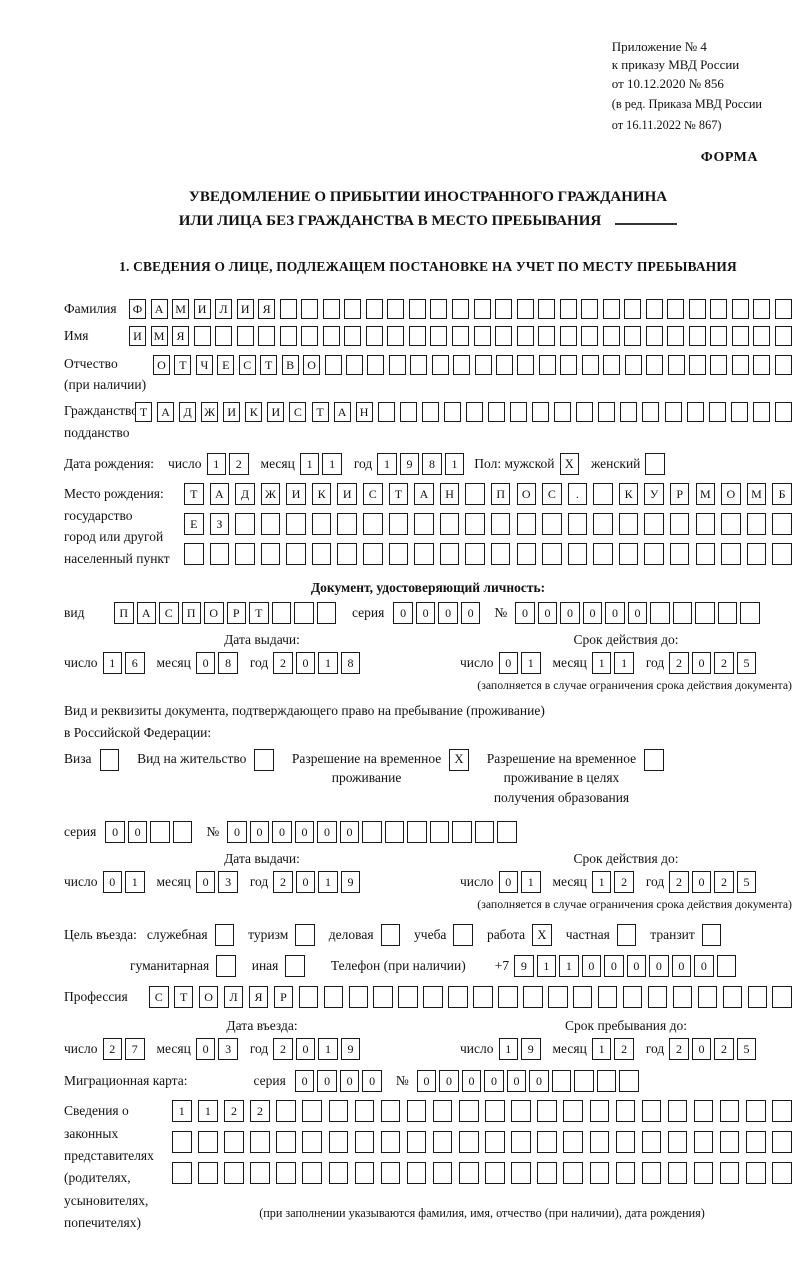 The width and height of the screenshot is (800, 1265). What do you see at coordinates (321, 494) in the screenshot?
I see `char-cell: К` at bounding box center [321, 494].